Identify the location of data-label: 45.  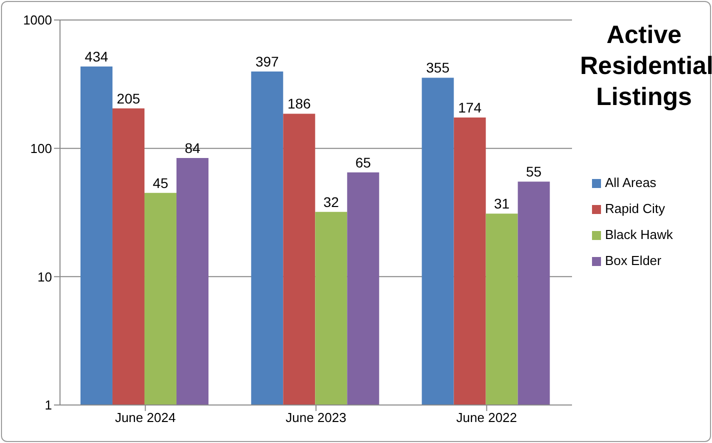
(160, 182).